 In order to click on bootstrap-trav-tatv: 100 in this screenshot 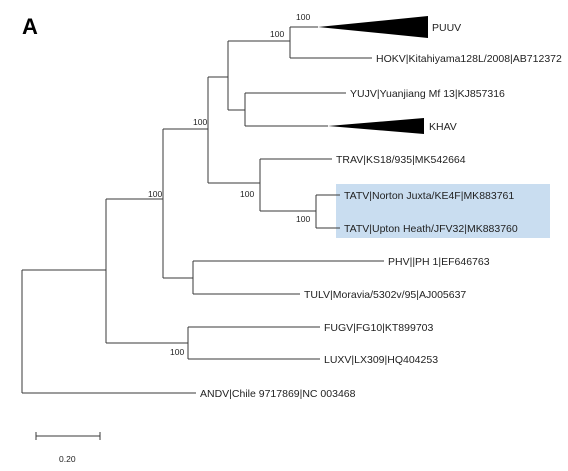, I will do `click(247, 194)`.